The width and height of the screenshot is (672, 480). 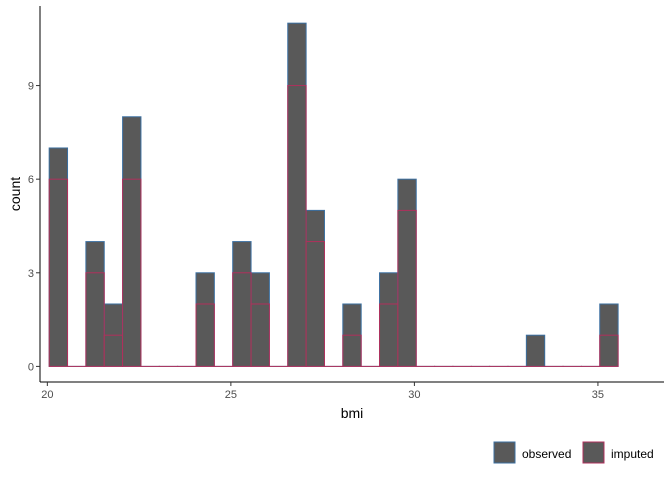 I want to click on legend-key-observed, so click(x=504, y=452).